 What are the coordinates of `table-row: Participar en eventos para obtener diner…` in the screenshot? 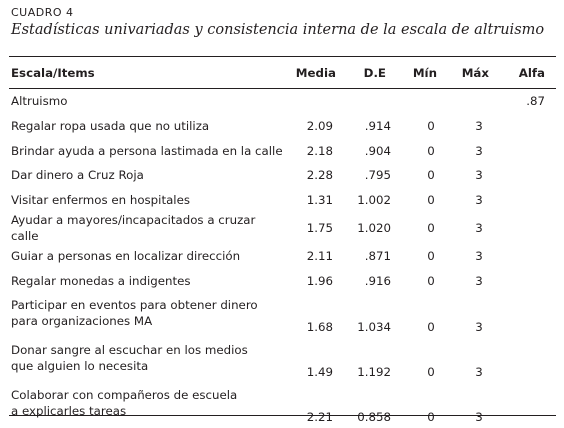 It's located at (282, 315).